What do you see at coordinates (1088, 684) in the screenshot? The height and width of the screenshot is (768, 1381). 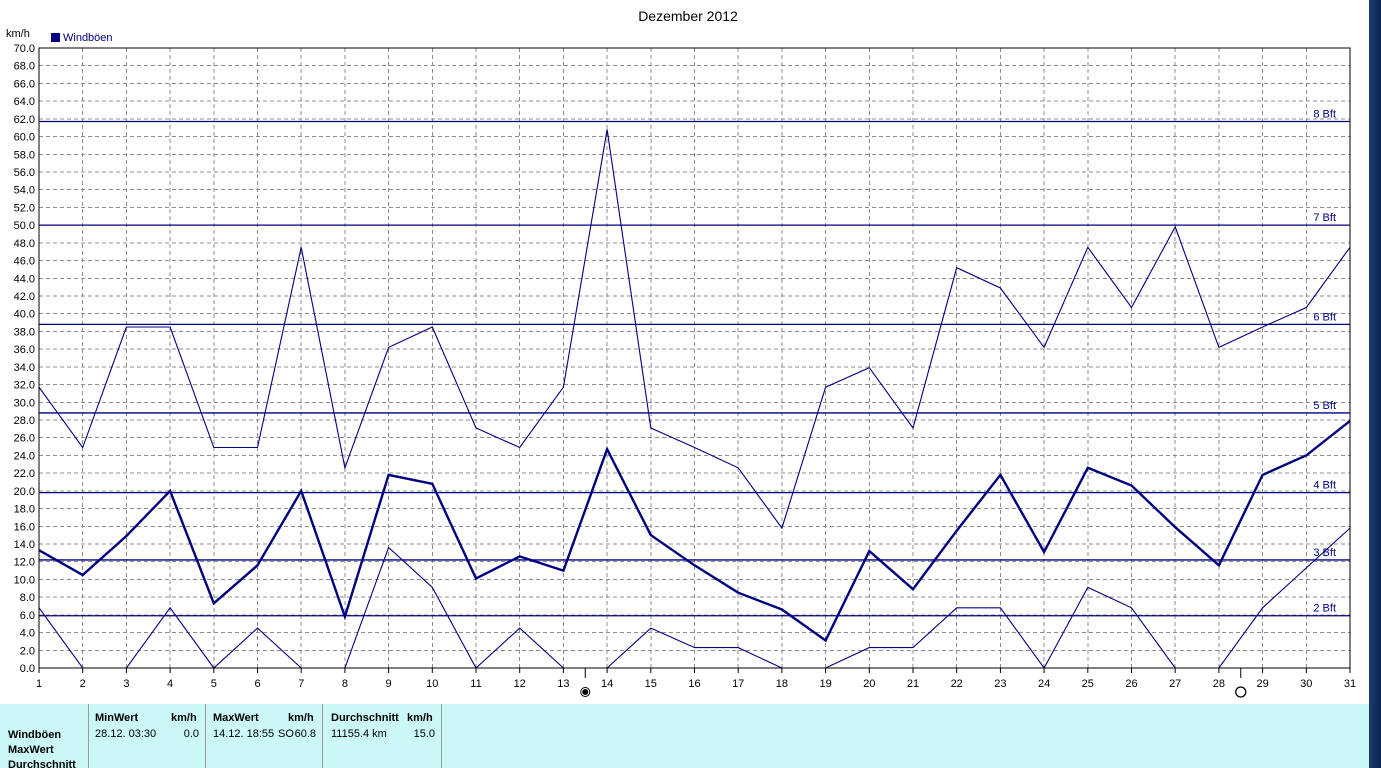 I see `x-tick-label: 25` at bounding box center [1088, 684].